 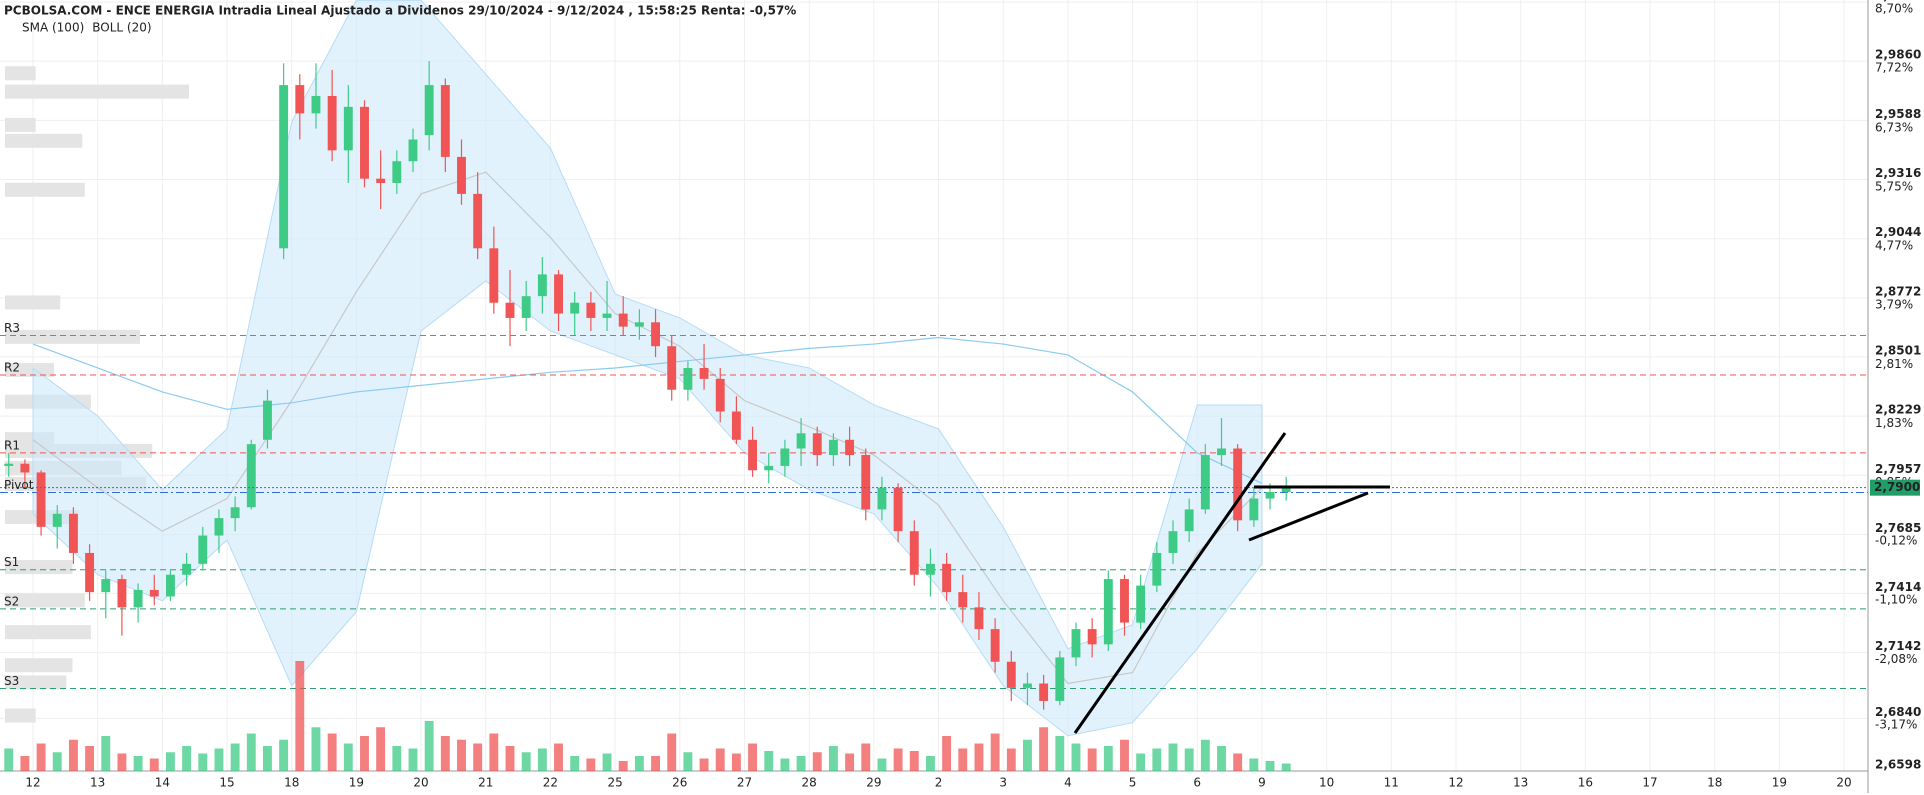 What do you see at coordinates (485, 783) in the screenshot?
I see `x-tick-label: 21` at bounding box center [485, 783].